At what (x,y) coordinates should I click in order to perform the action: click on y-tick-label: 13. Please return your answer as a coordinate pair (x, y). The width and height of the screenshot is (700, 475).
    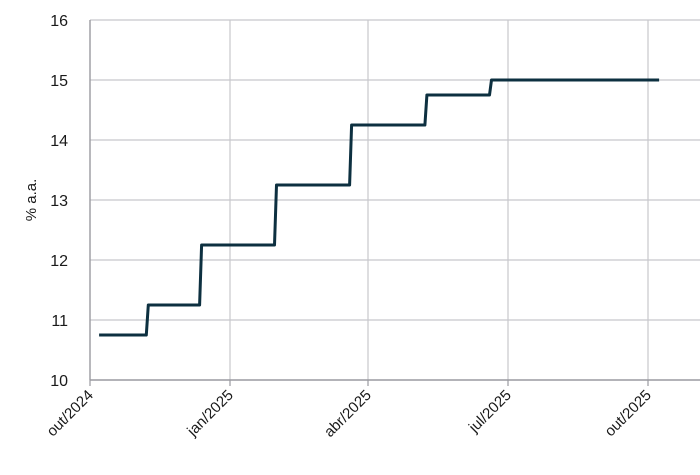
    Looking at the image, I should click on (59, 201).